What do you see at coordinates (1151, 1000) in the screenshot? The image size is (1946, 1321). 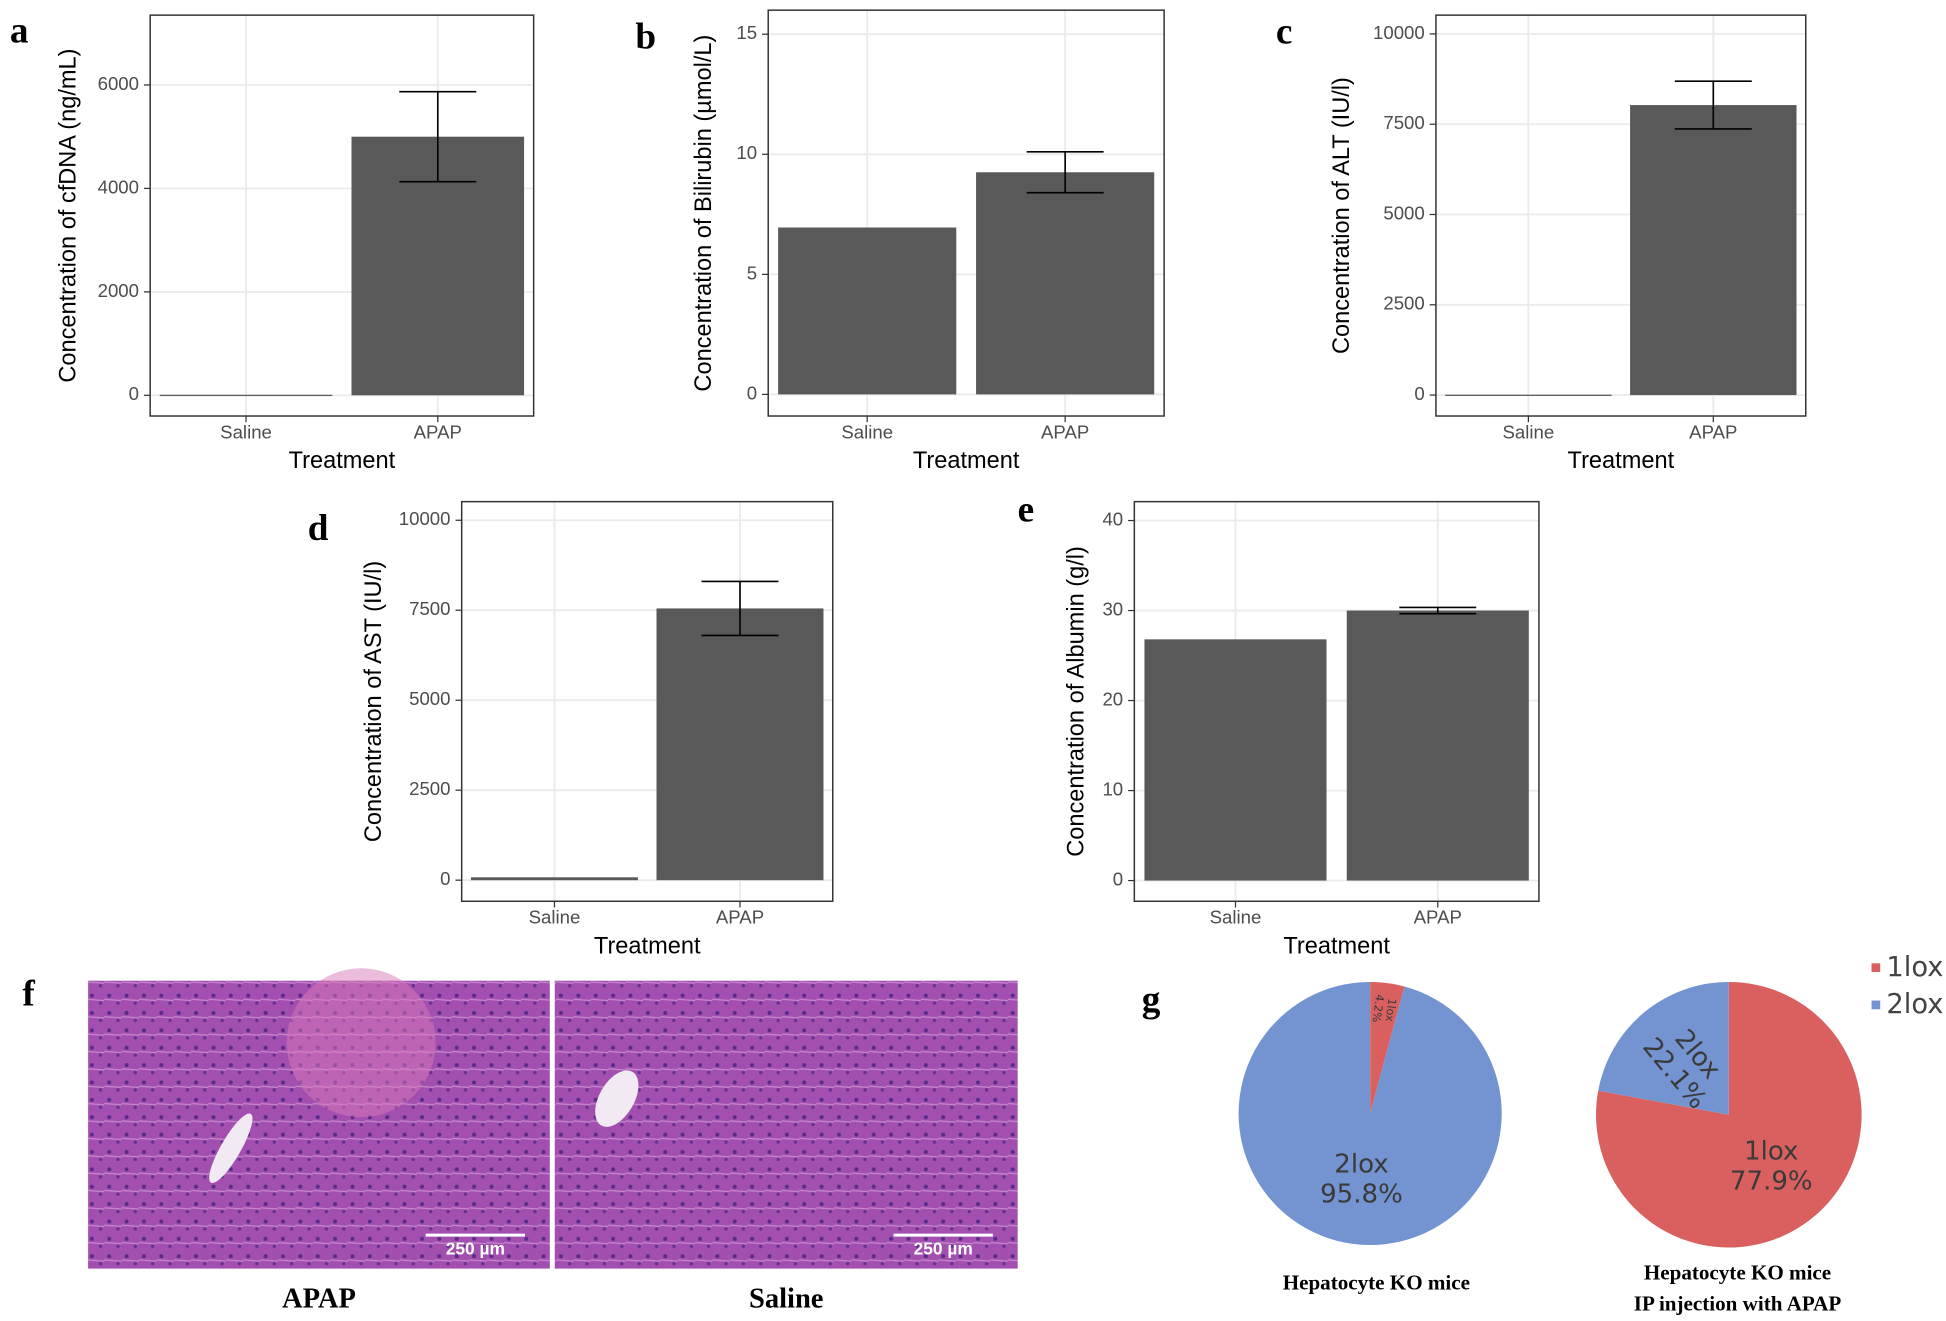 I see `panel-letter: g` at bounding box center [1151, 1000].